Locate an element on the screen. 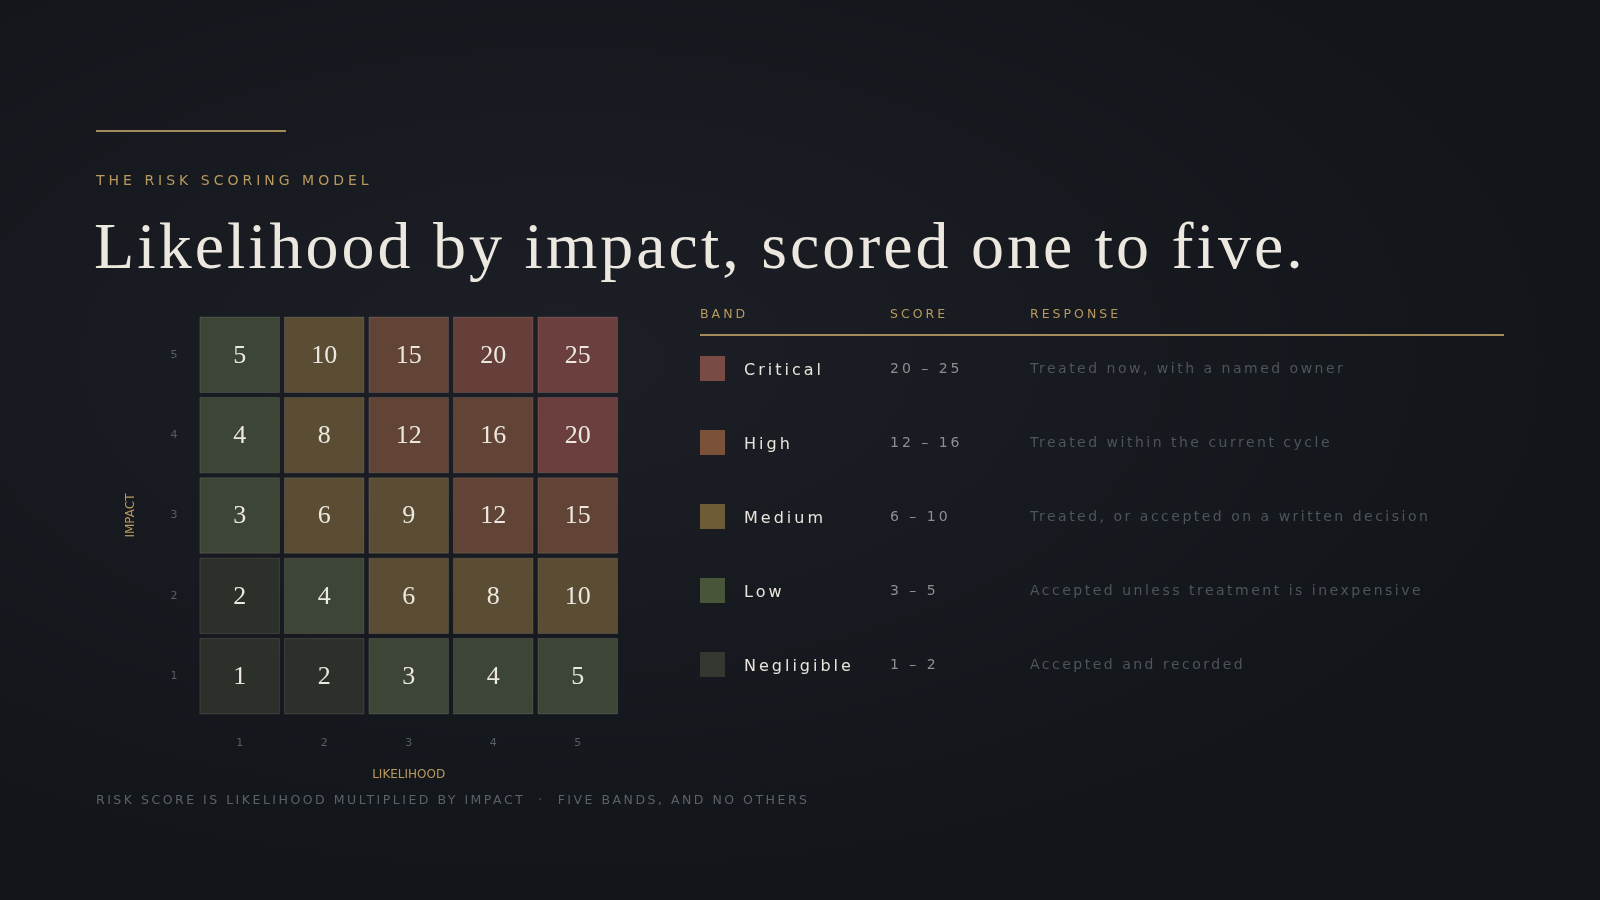 Image resolution: width=1600 pixels, height=900 pixels. text: Negligible is located at coordinates (799, 665).